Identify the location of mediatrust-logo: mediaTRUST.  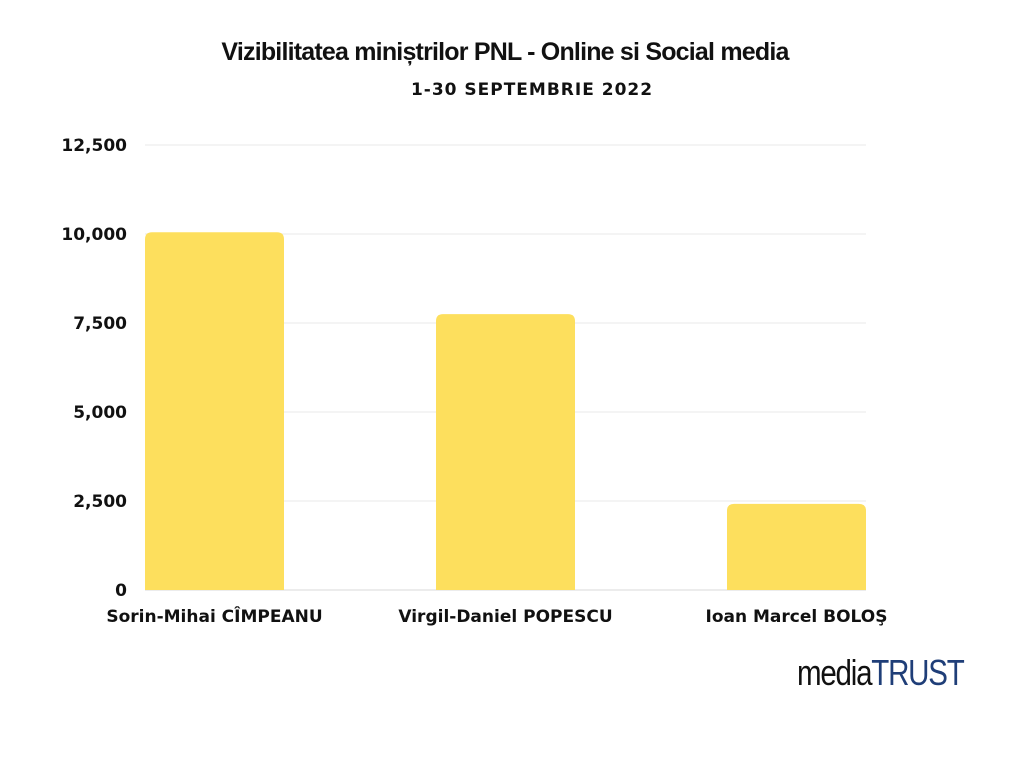
(880, 673).